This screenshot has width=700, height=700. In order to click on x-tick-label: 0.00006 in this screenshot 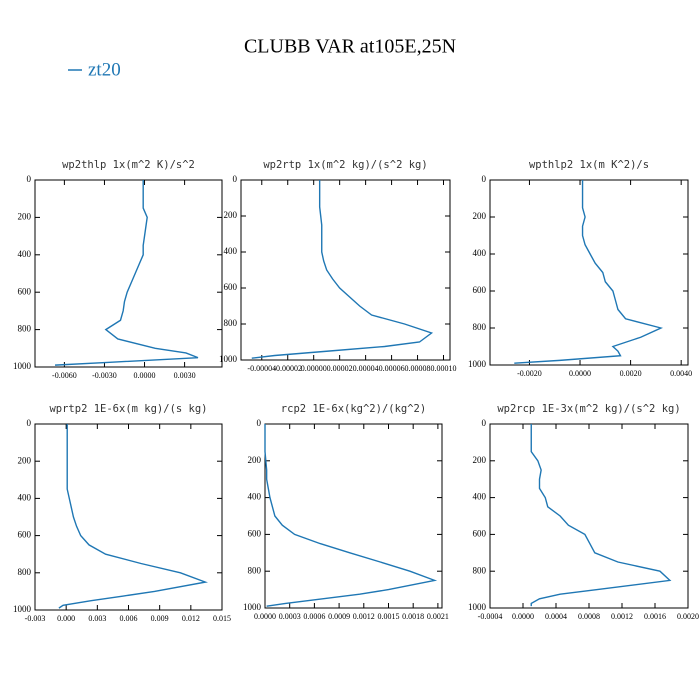, I will do `click(392, 368)`.